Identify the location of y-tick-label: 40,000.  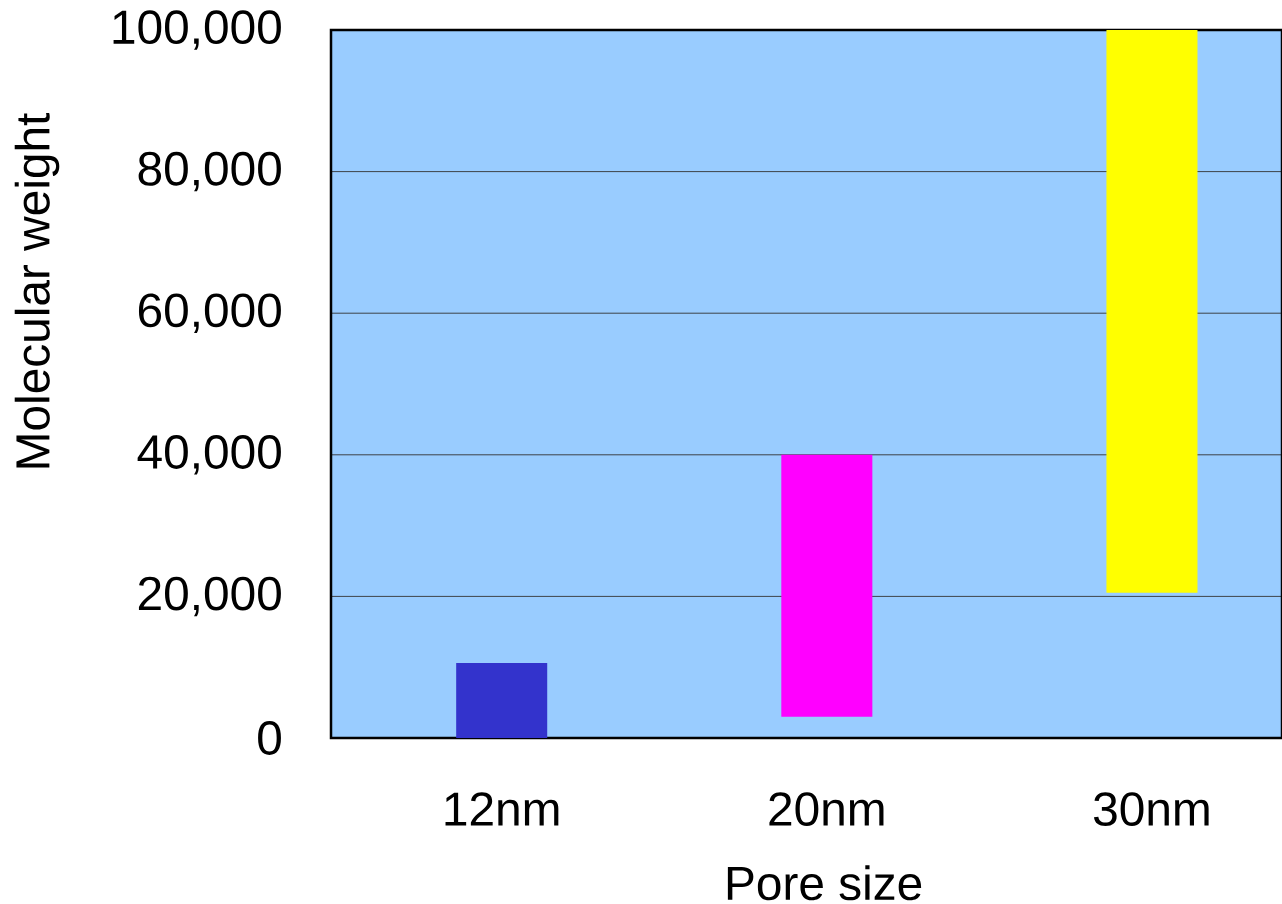
(209, 455).